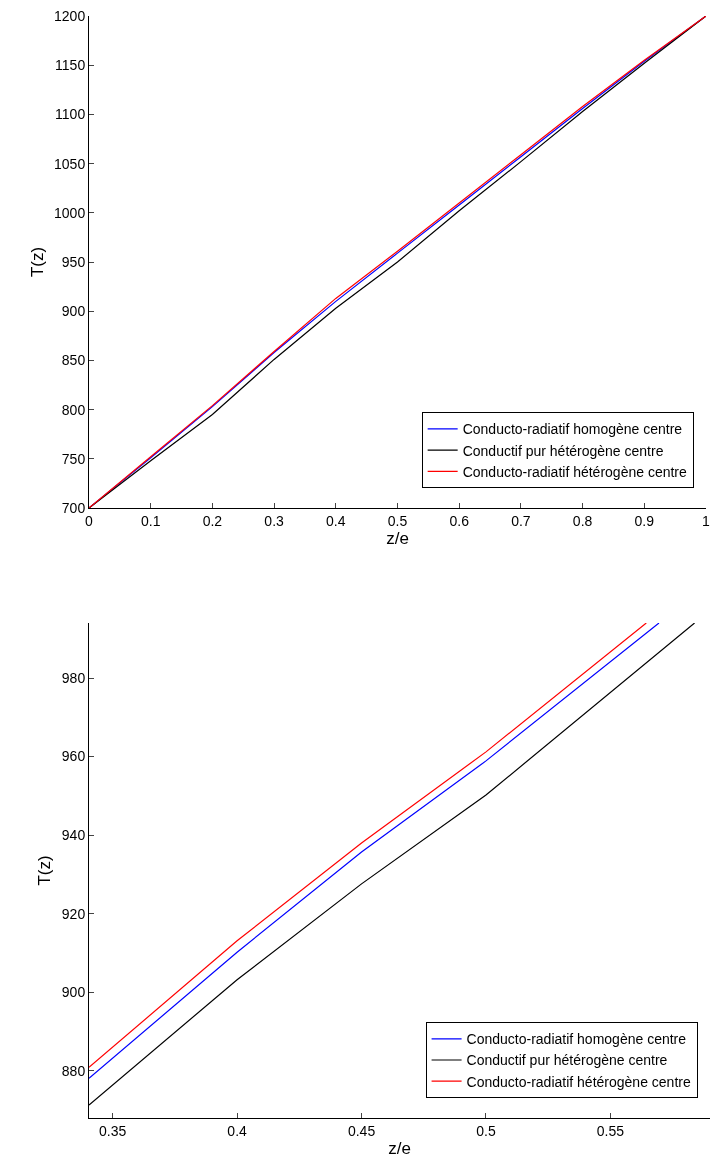 The width and height of the screenshot is (718, 1169). I want to click on y-tick-label: 1050, so click(70, 163).